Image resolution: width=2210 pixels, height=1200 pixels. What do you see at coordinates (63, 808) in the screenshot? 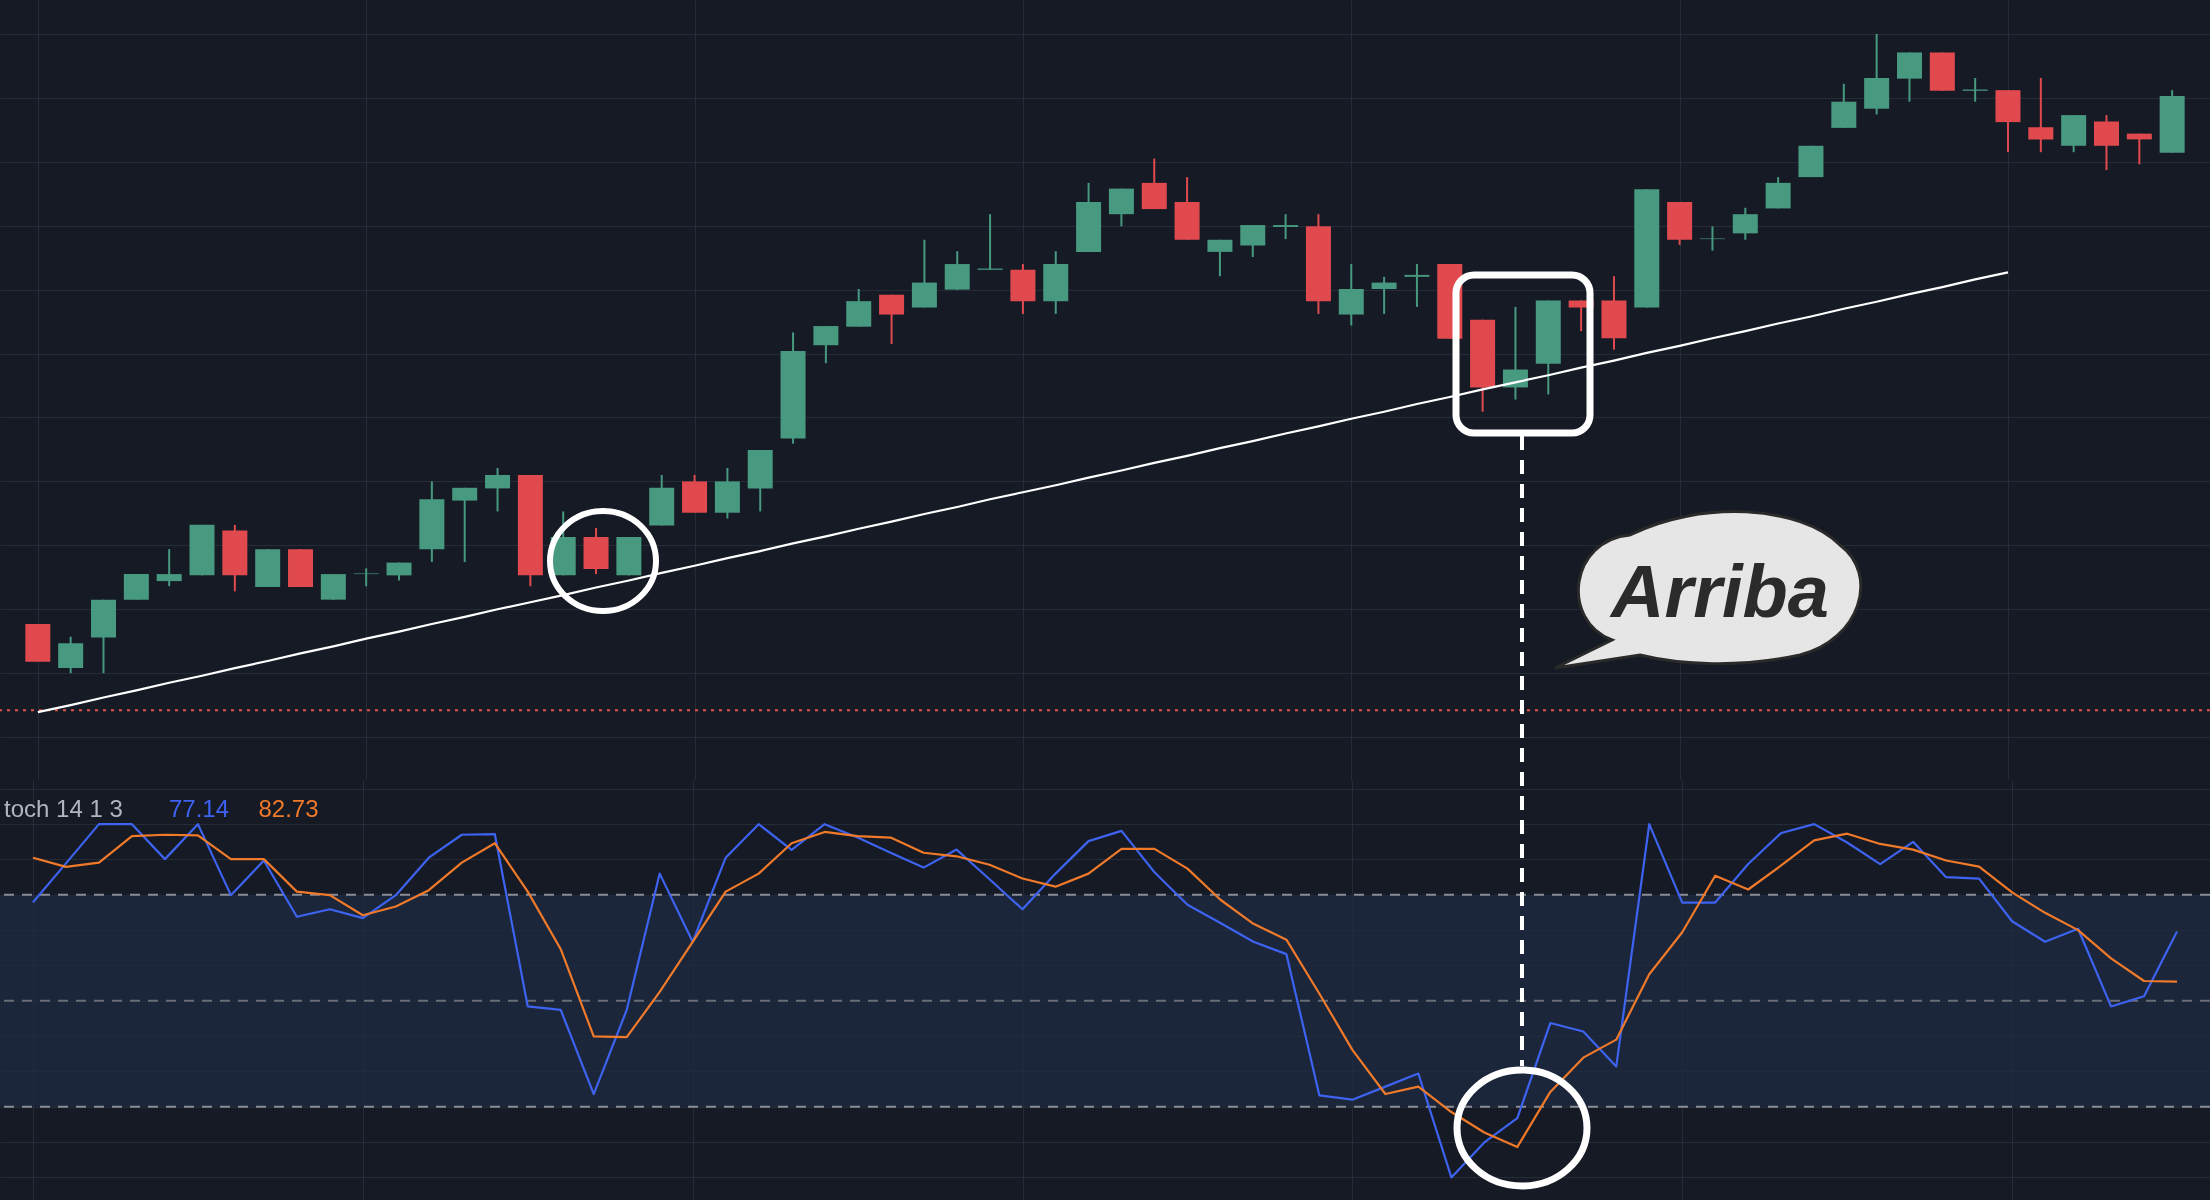
I see `chart-title: toch 14 1 3` at bounding box center [63, 808].